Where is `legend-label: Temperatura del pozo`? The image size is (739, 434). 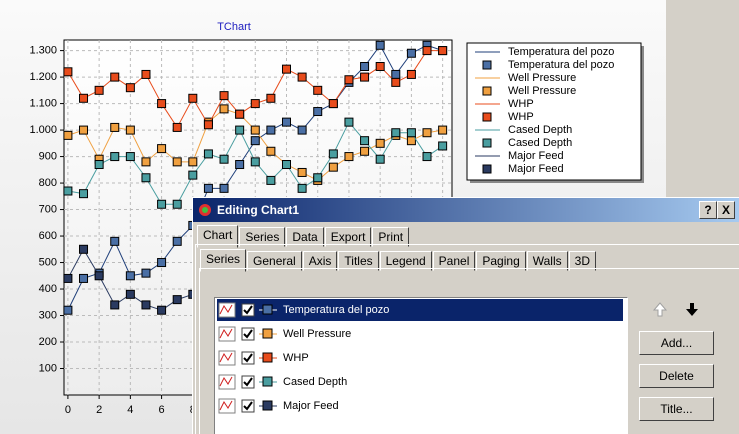
legend-label: Temperatura del pozo is located at coordinates (561, 52).